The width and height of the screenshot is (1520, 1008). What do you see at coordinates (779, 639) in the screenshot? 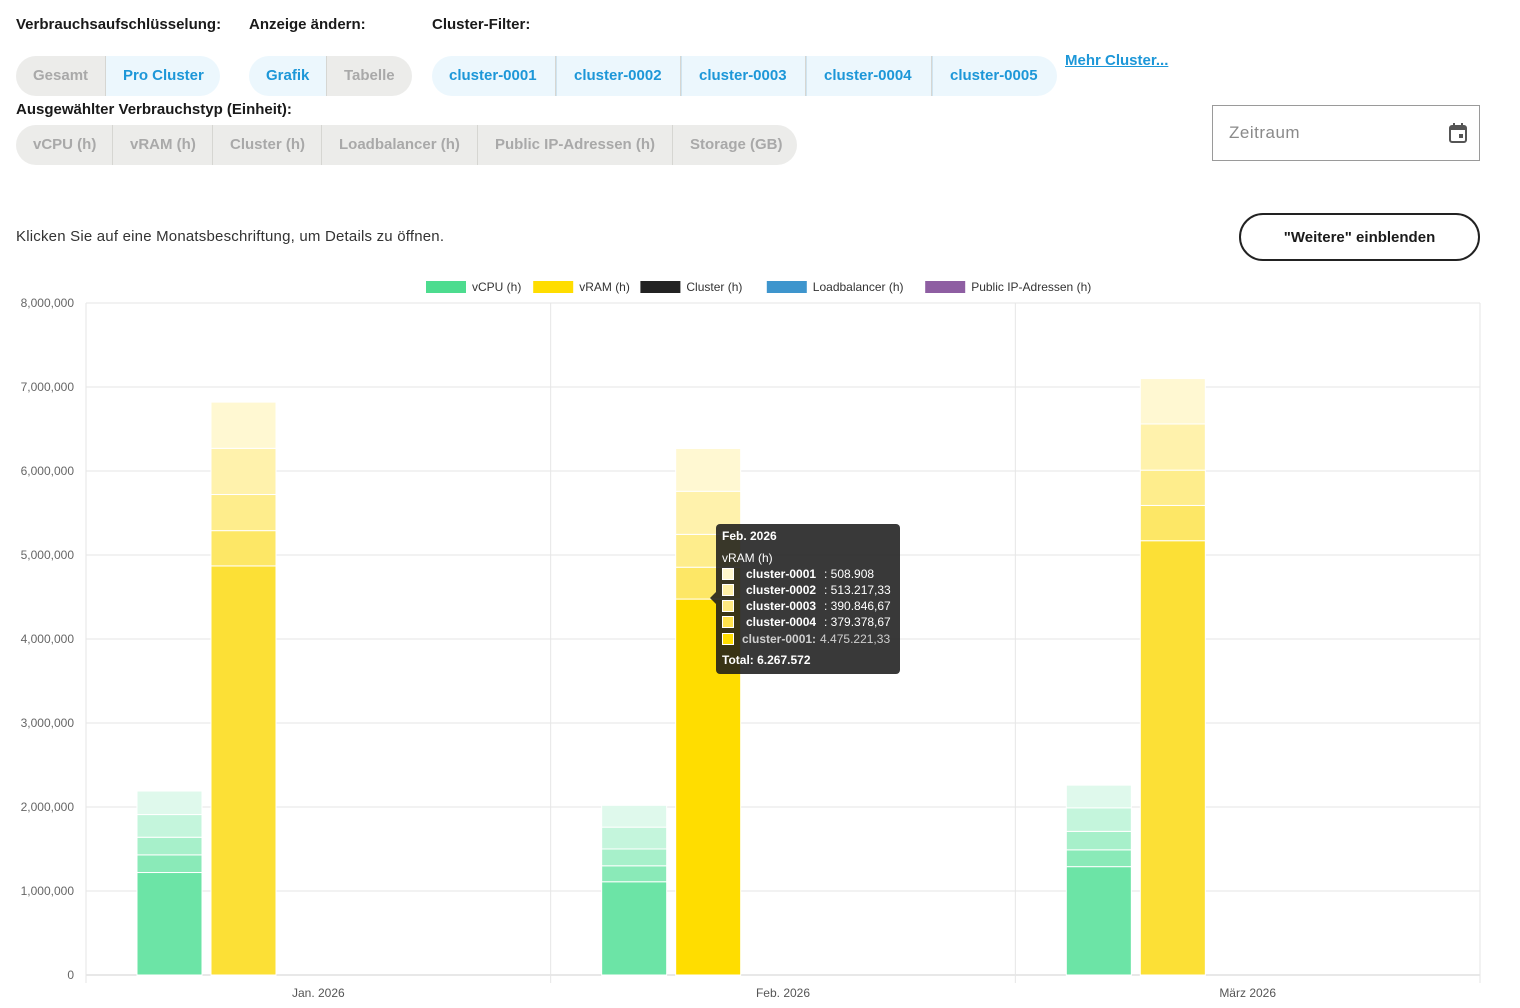
I see `tooltip-key: cluster-0001:` at bounding box center [779, 639].